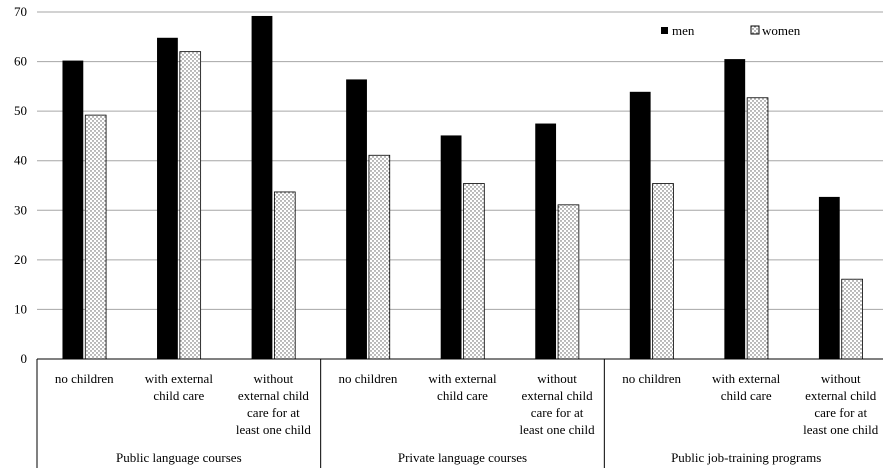 The image size is (883, 468). Describe the element at coordinates (20, 110) in the screenshot. I see `y-tick-label: 50` at that location.